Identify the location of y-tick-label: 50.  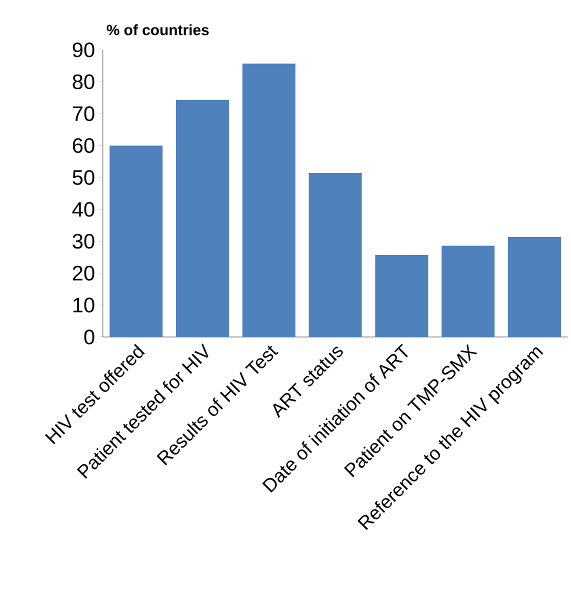
(83, 177).